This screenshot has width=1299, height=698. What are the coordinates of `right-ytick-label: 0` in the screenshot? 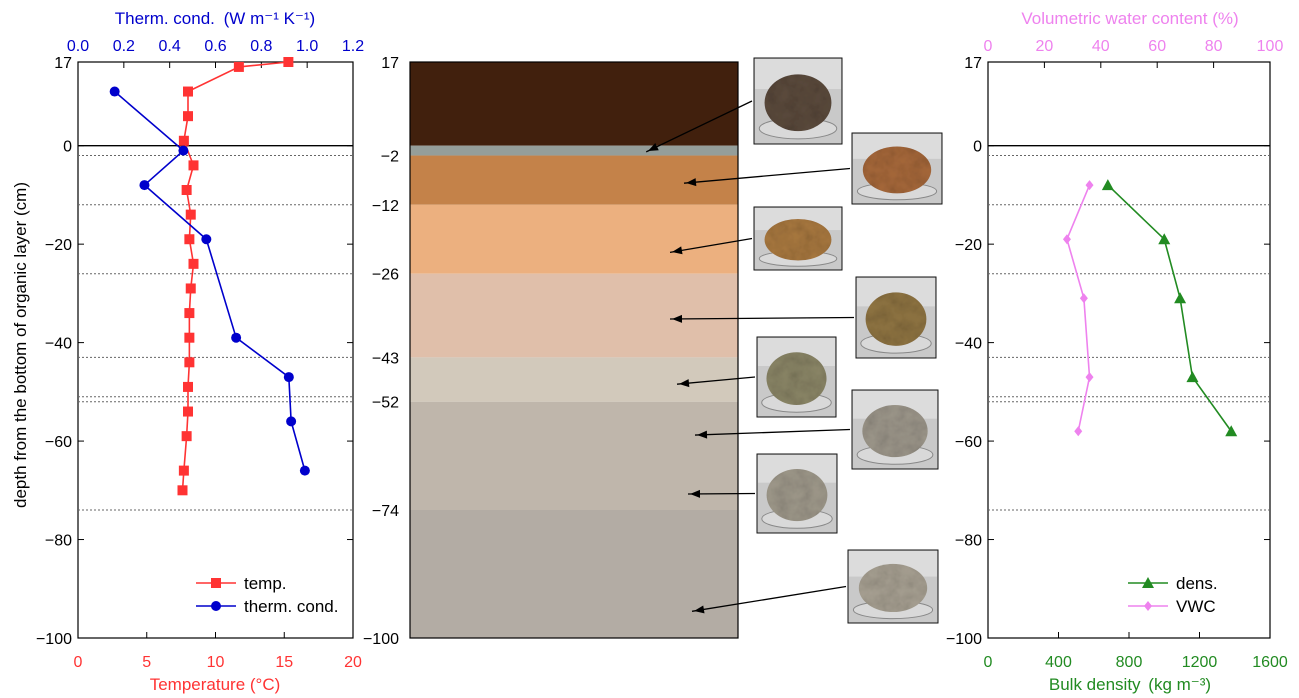 It's located at (977, 147).